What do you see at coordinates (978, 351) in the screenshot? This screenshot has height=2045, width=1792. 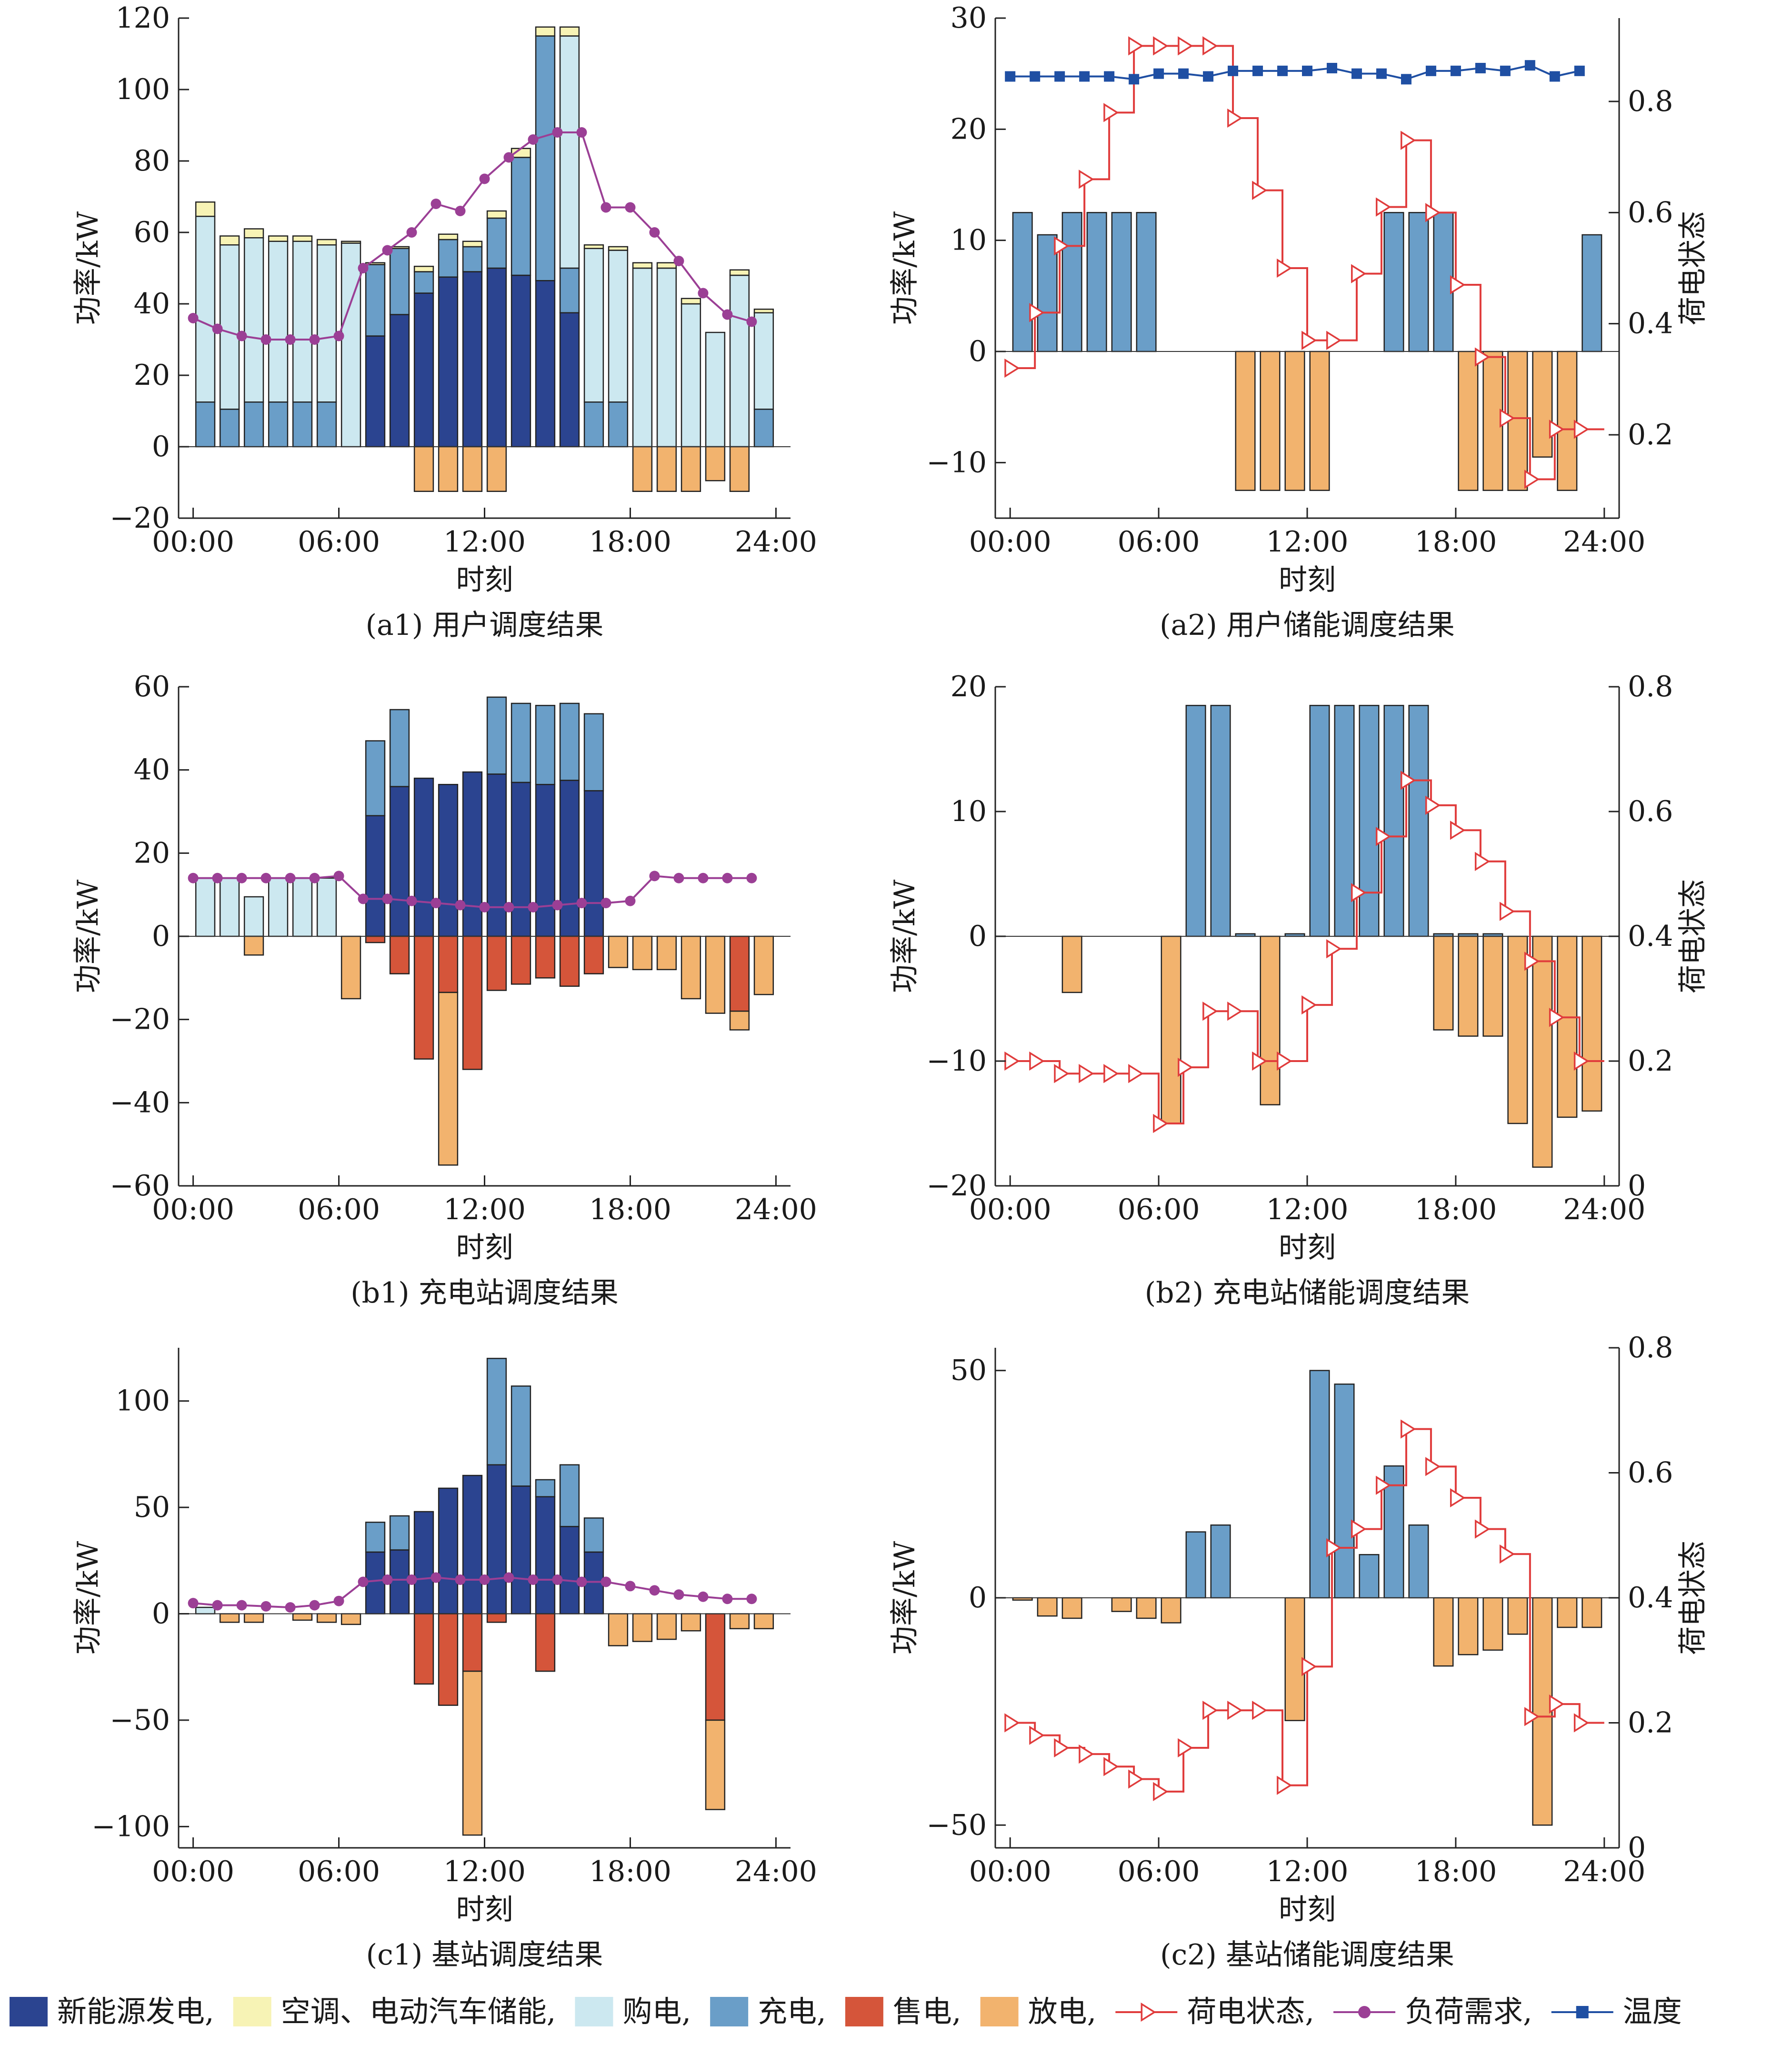 I see `y-tick-label: 0` at bounding box center [978, 351].